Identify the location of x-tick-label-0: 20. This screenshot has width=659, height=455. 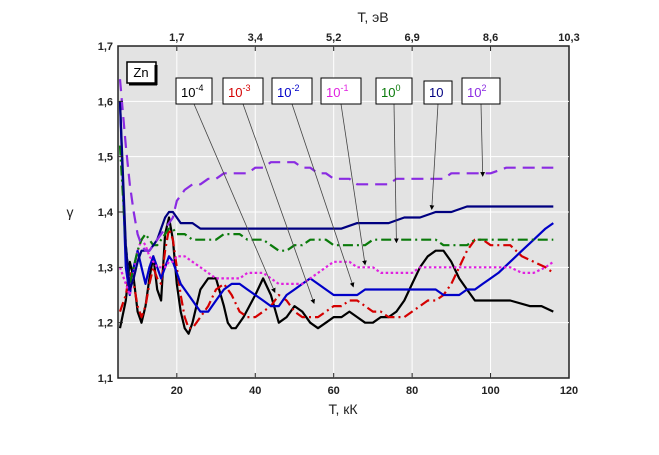
(177, 391).